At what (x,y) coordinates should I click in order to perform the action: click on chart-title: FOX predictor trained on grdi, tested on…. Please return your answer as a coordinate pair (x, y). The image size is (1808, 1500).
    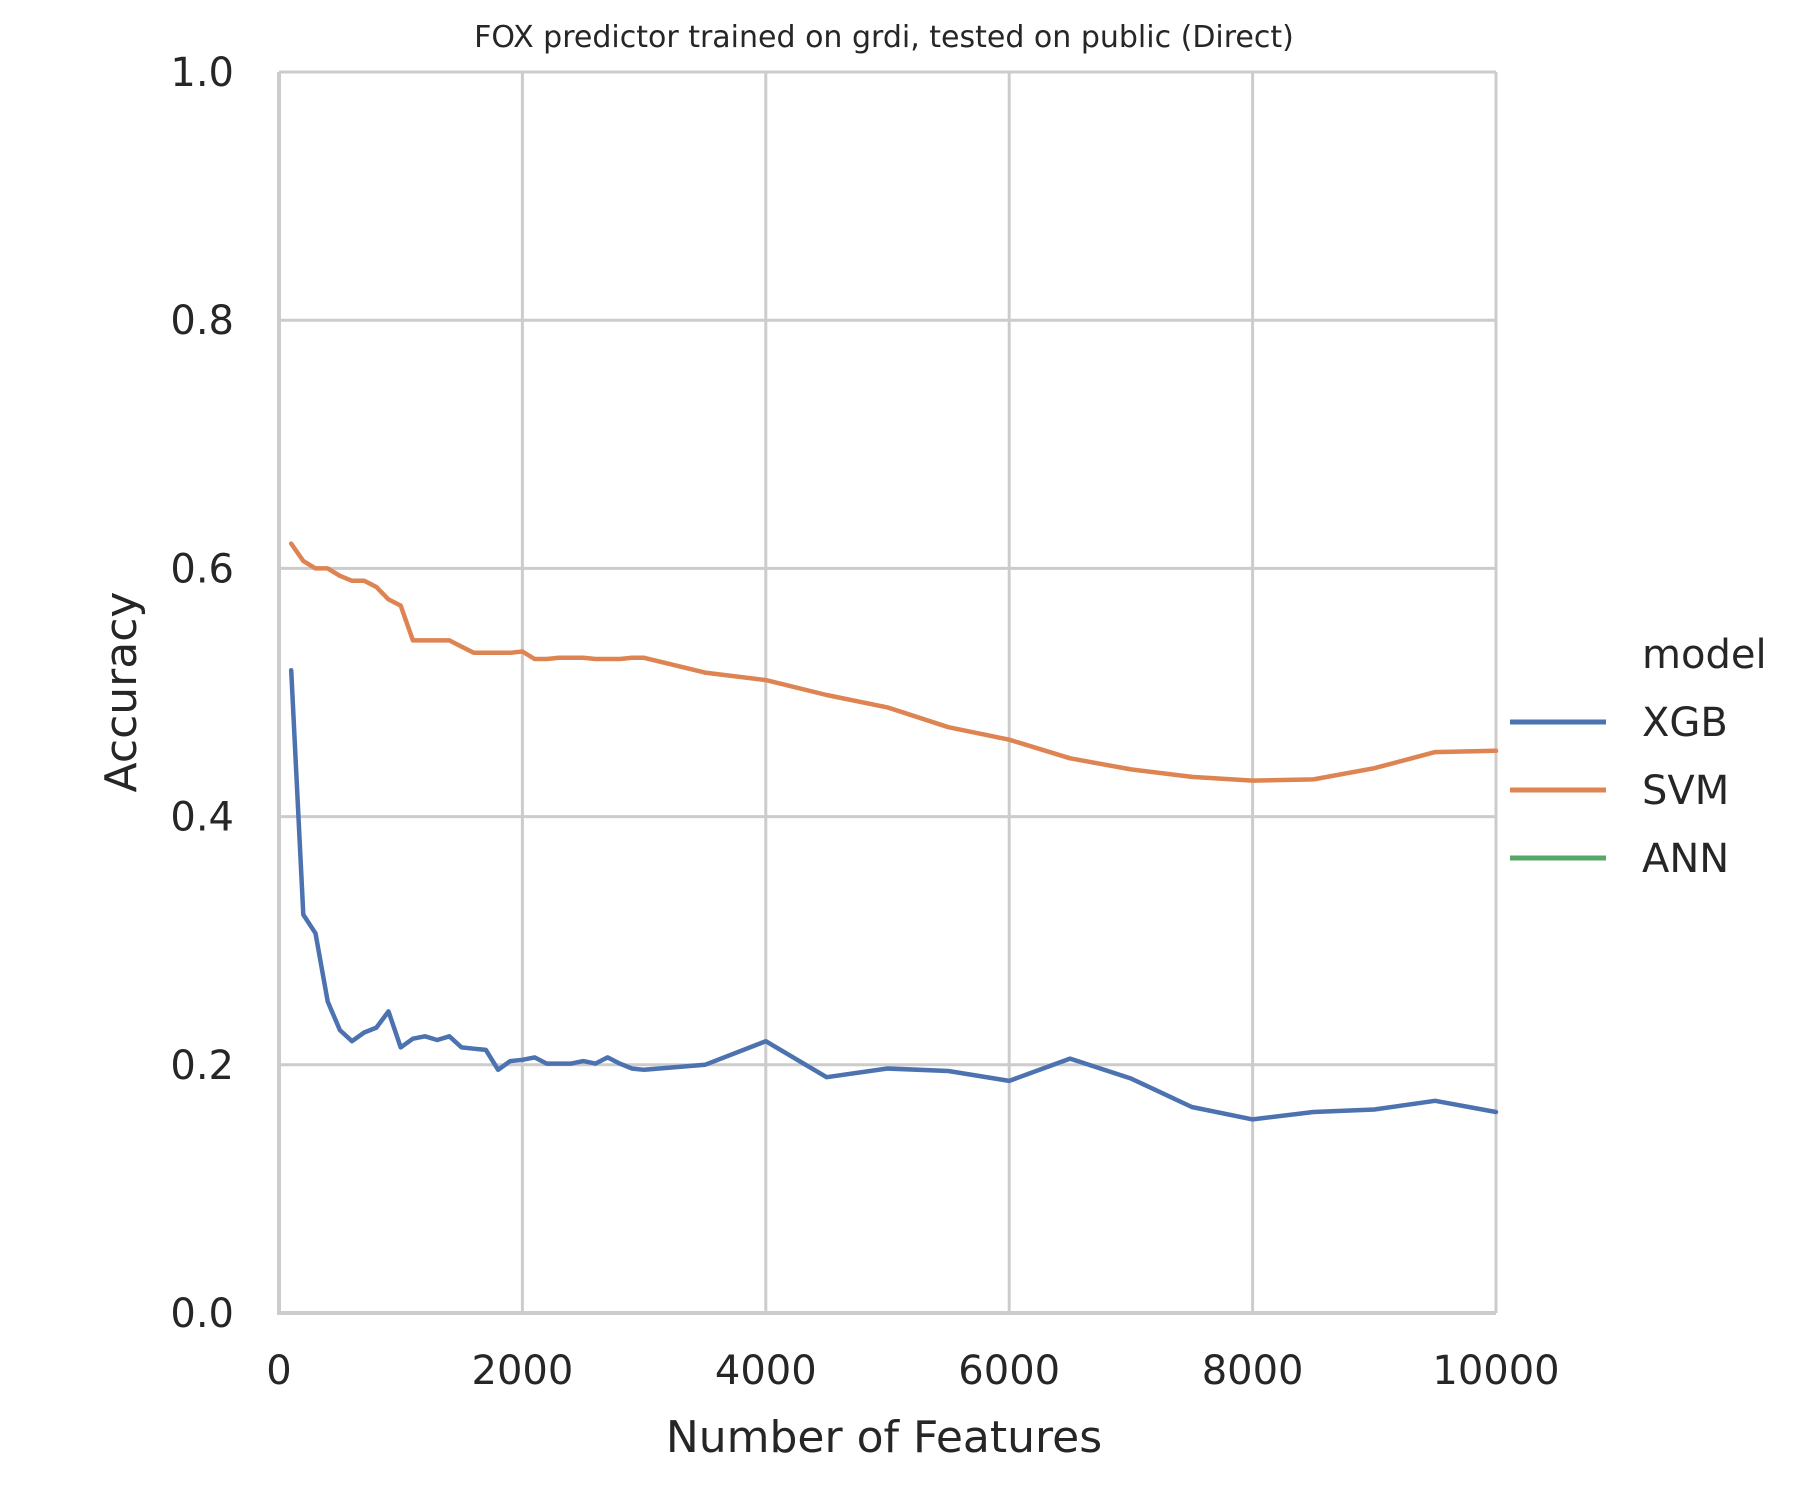
    Looking at the image, I should click on (884, 37).